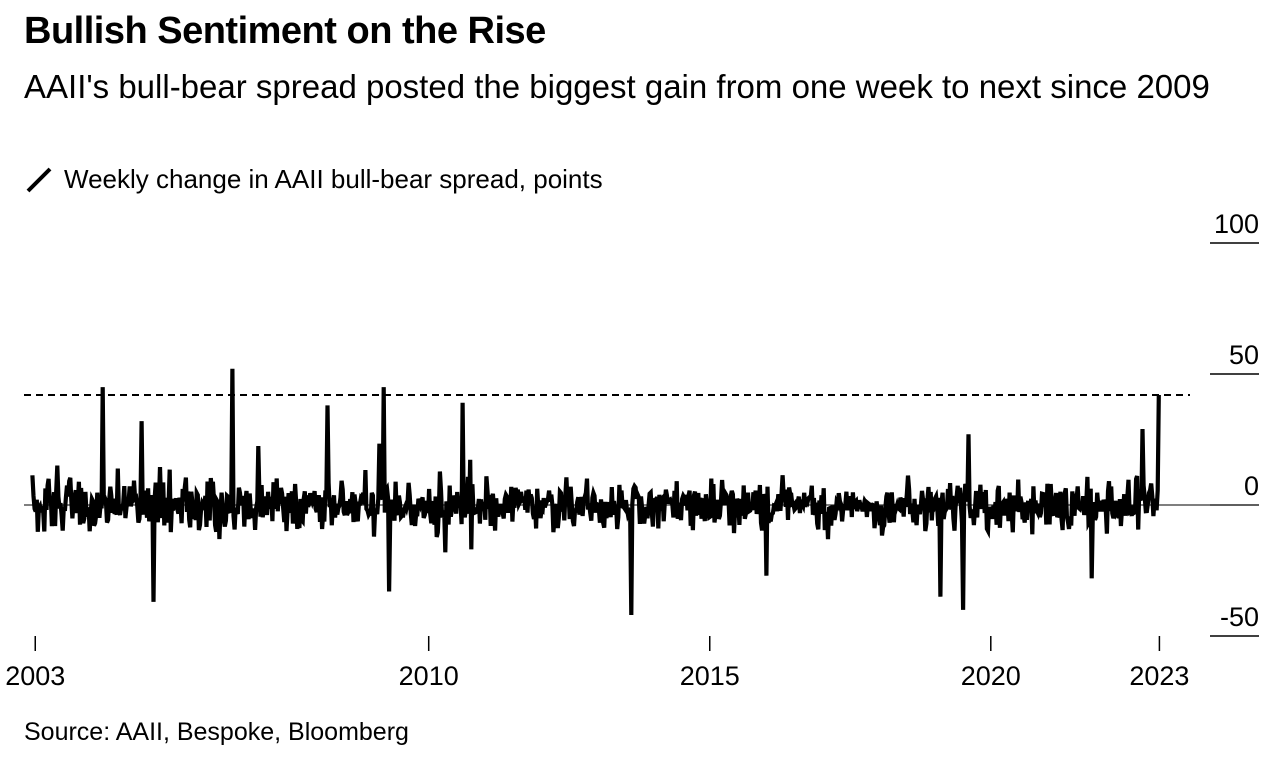  Describe the element at coordinates (429, 676) in the screenshot. I see `x-tick-label: 2010` at that location.